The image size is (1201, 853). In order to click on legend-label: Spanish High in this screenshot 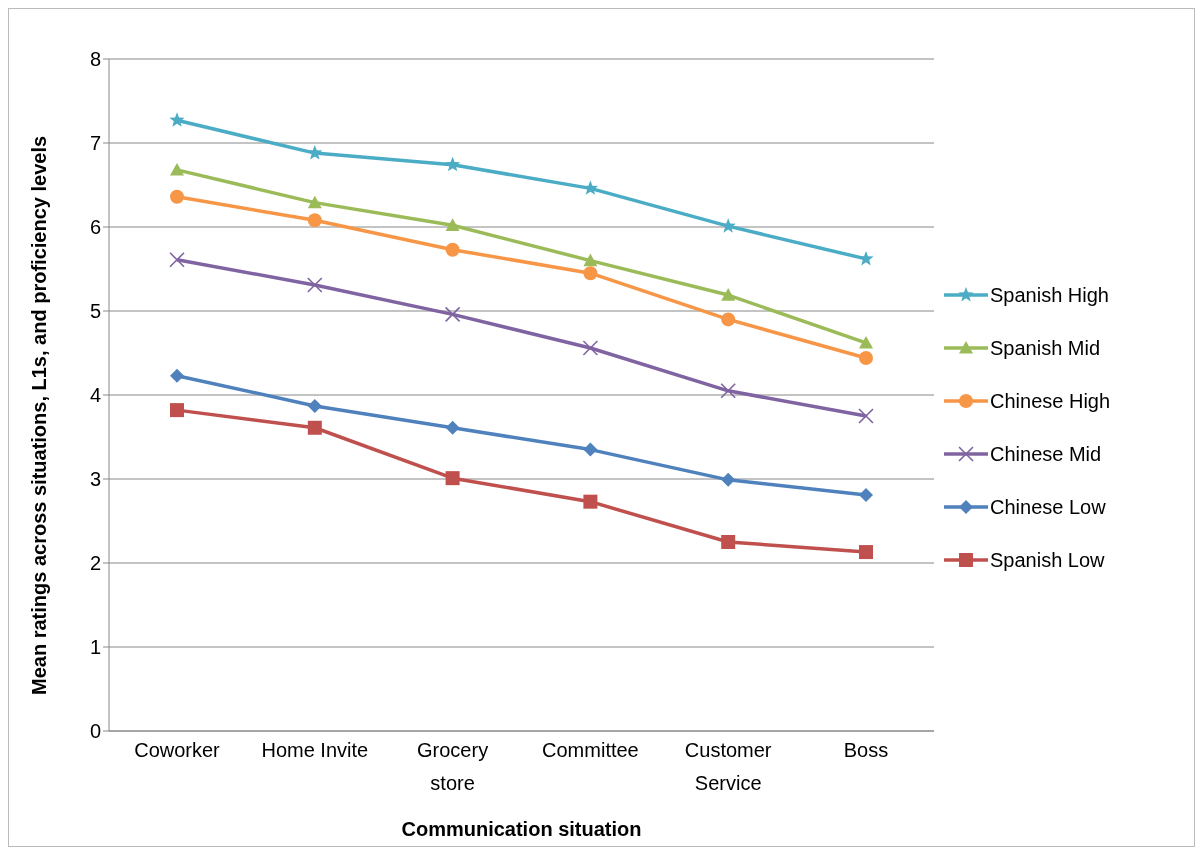, I will do `click(1049, 295)`.